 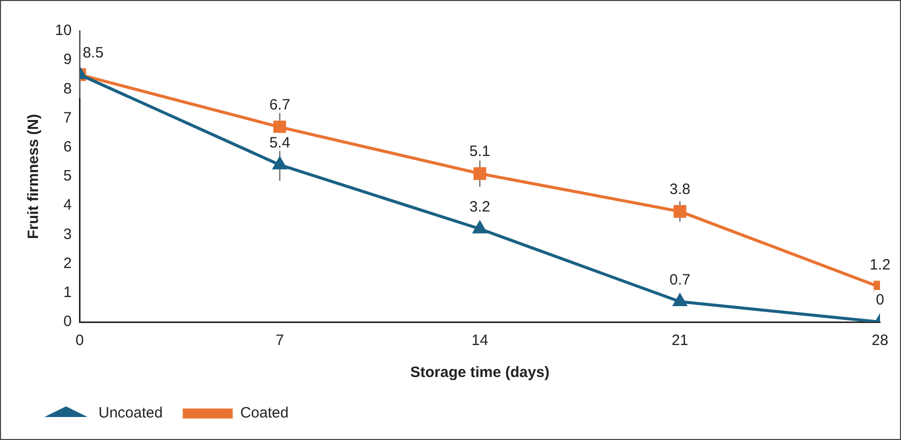 What do you see at coordinates (67, 147) in the screenshot?
I see `y-tick-label: 6` at bounding box center [67, 147].